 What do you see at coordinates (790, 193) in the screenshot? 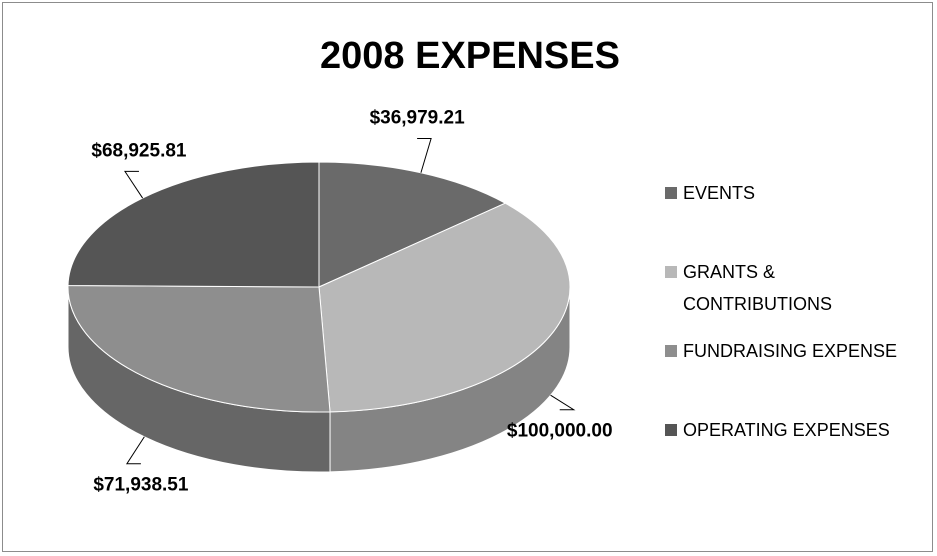
I see `legend-item: EVENTS` at bounding box center [790, 193].